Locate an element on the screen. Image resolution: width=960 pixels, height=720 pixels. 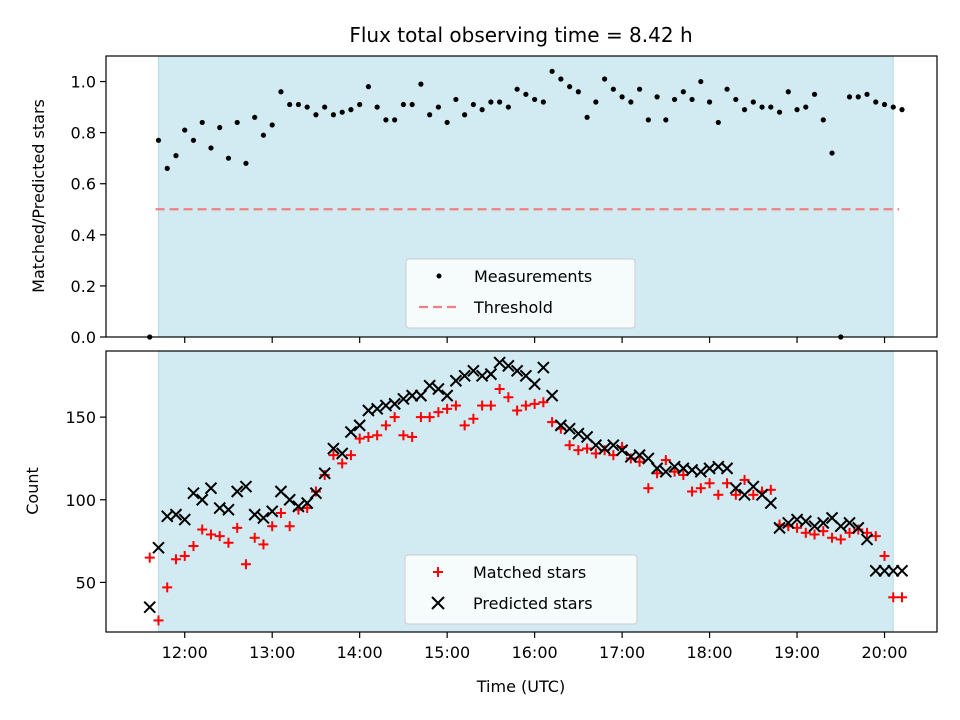
bottom-x-tick-label: 20:00 is located at coordinates (884, 652).